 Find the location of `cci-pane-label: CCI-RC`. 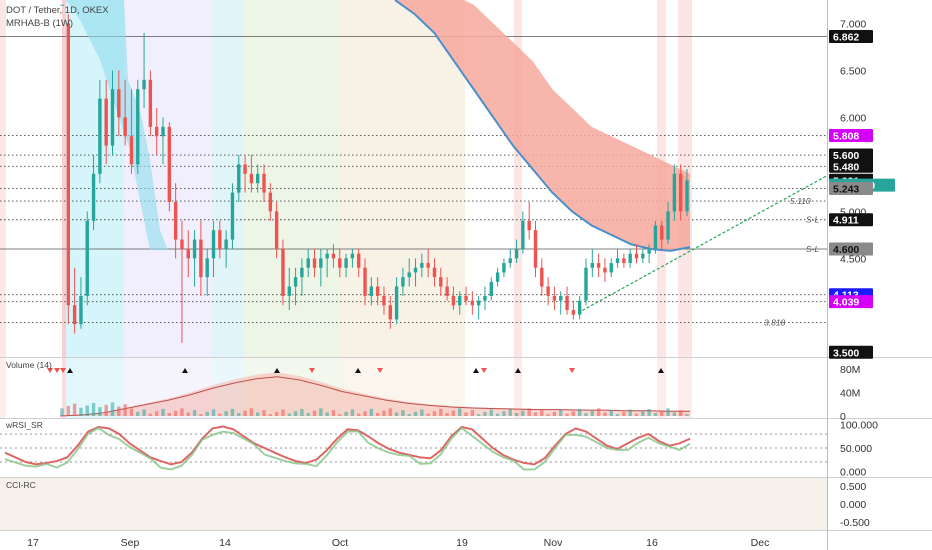

cci-pane-label: CCI-RC is located at coordinates (21, 485).